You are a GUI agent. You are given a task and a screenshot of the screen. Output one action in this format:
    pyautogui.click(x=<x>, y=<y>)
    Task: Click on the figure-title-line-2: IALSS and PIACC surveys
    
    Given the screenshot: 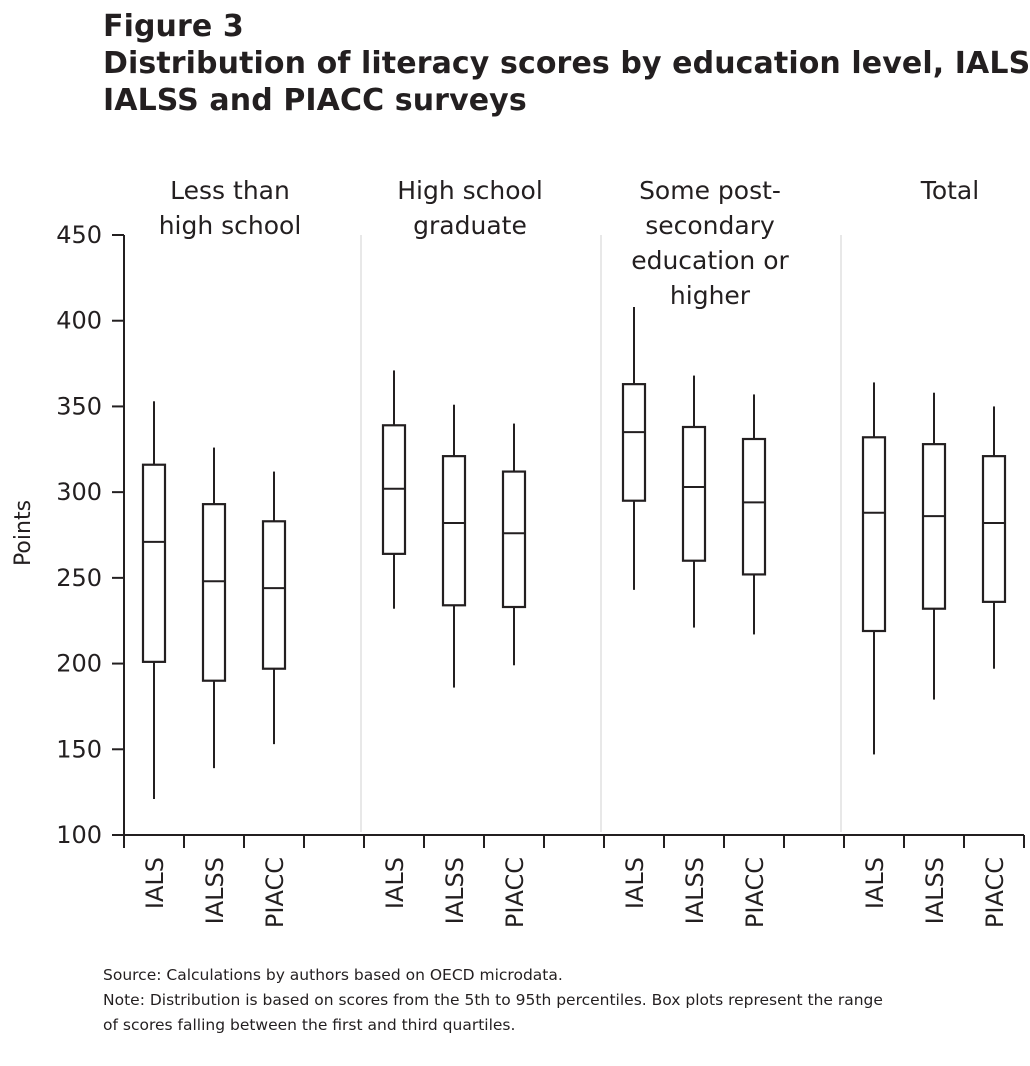 What is the action you would take?
    pyautogui.click(x=315, y=100)
    